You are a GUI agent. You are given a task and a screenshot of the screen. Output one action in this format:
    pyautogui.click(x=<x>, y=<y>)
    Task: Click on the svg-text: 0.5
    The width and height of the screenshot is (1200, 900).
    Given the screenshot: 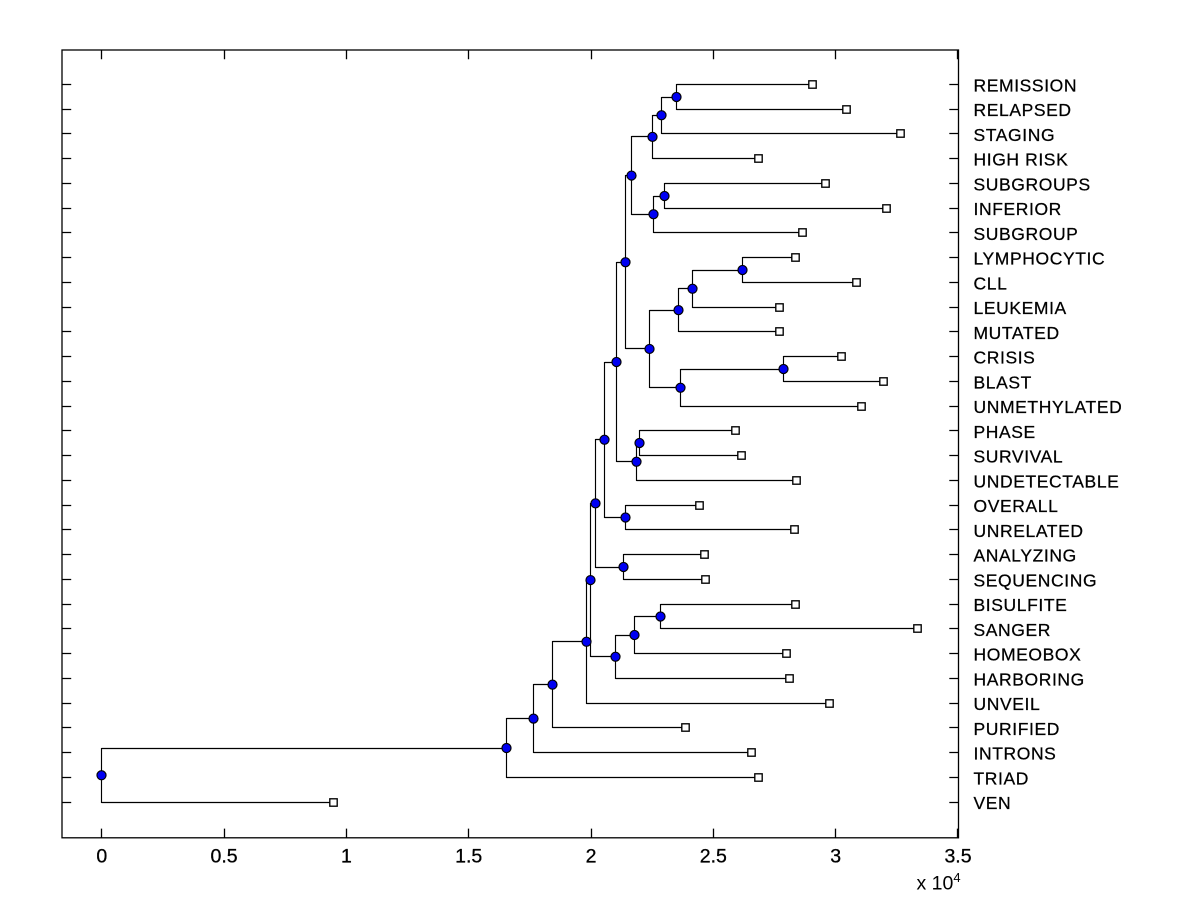 What is the action you would take?
    pyautogui.click(x=224, y=857)
    